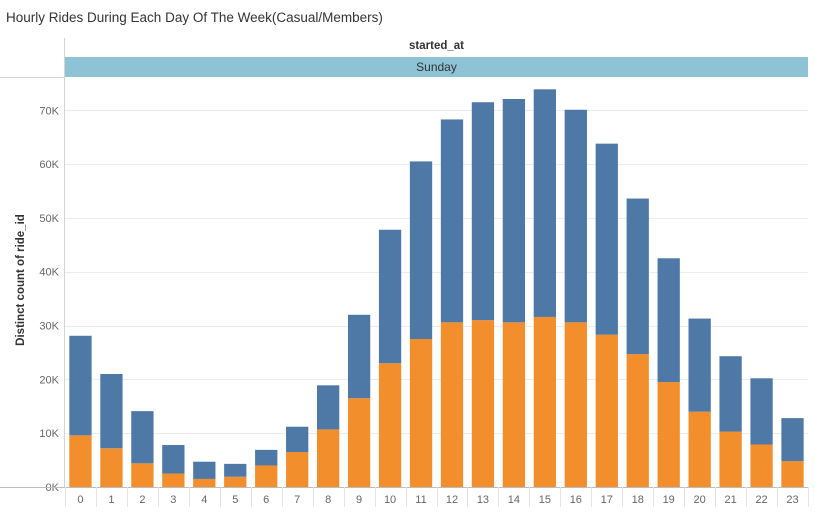 The width and height of the screenshot is (815, 515). I want to click on x-tick-label: 16, so click(576, 500).